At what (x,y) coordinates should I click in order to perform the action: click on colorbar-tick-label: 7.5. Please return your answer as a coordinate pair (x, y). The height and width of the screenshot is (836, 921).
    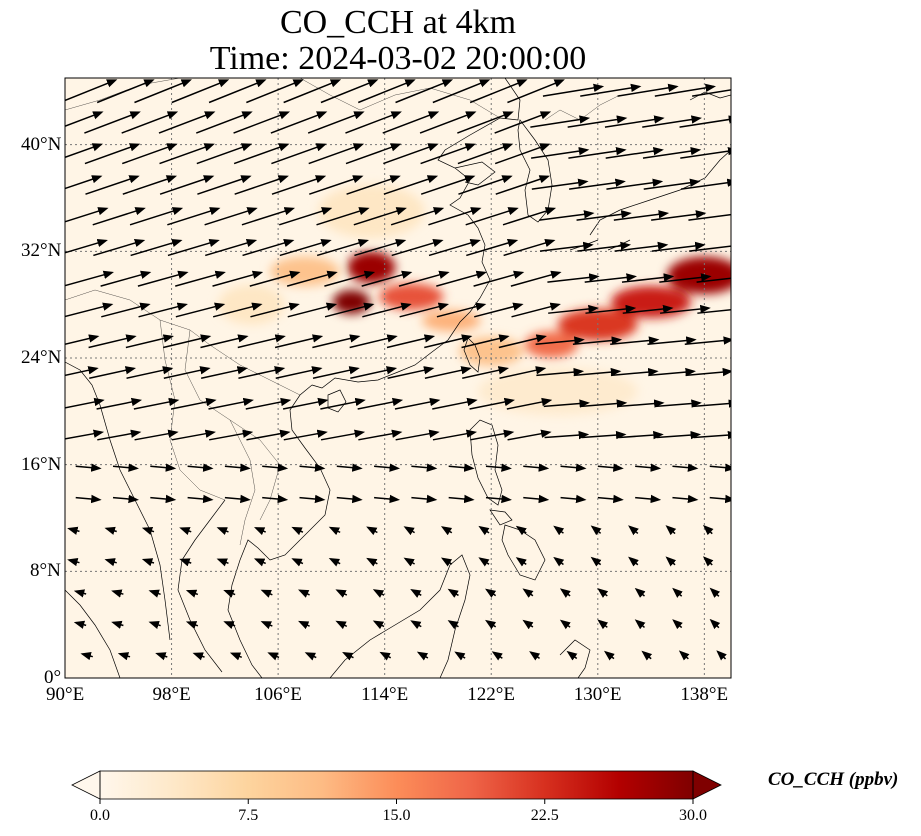
    Looking at the image, I should click on (248, 815).